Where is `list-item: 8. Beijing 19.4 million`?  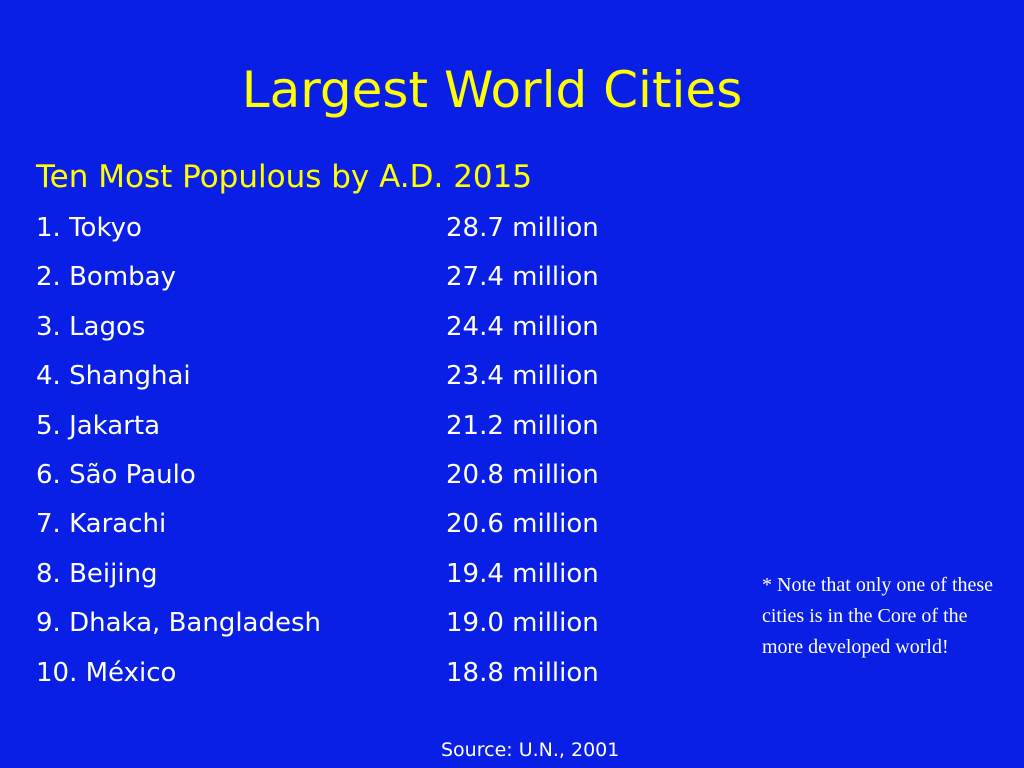 list-item: 8. Beijing 19.4 million is located at coordinates (356, 576).